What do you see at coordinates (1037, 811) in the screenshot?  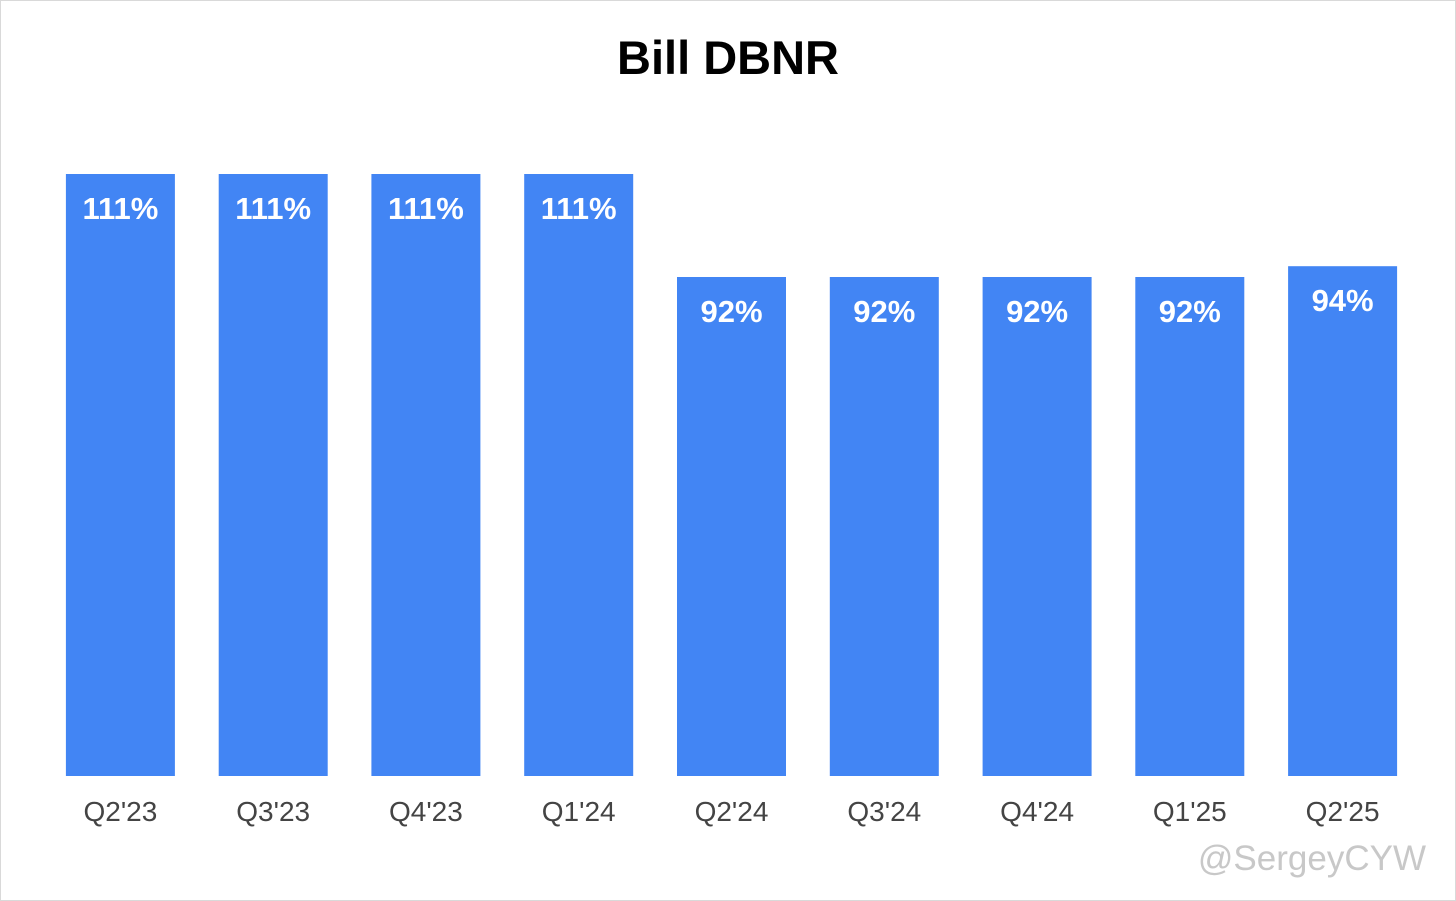 I see `x-tick-label-6: Q4'24` at bounding box center [1037, 811].